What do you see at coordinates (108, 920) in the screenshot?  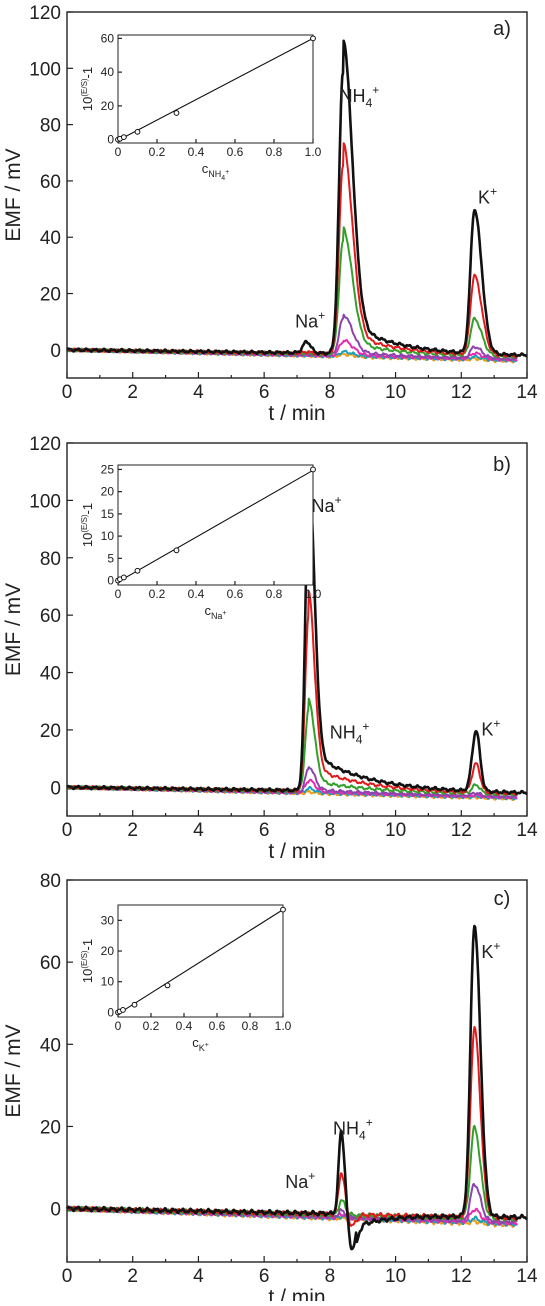 I see `inset-y-tick-label: 30` at bounding box center [108, 920].